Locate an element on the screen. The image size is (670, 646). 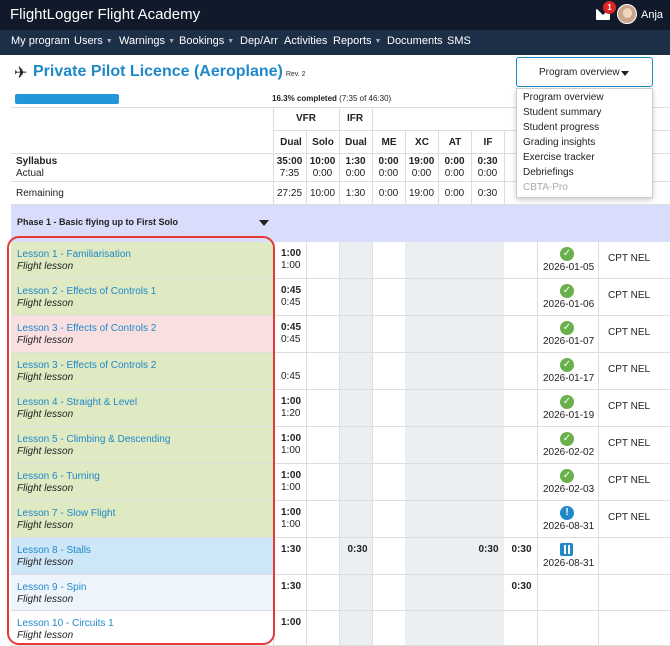
lesson-link: Lesson 4 - Straight & Level is located at coordinates (77, 402).